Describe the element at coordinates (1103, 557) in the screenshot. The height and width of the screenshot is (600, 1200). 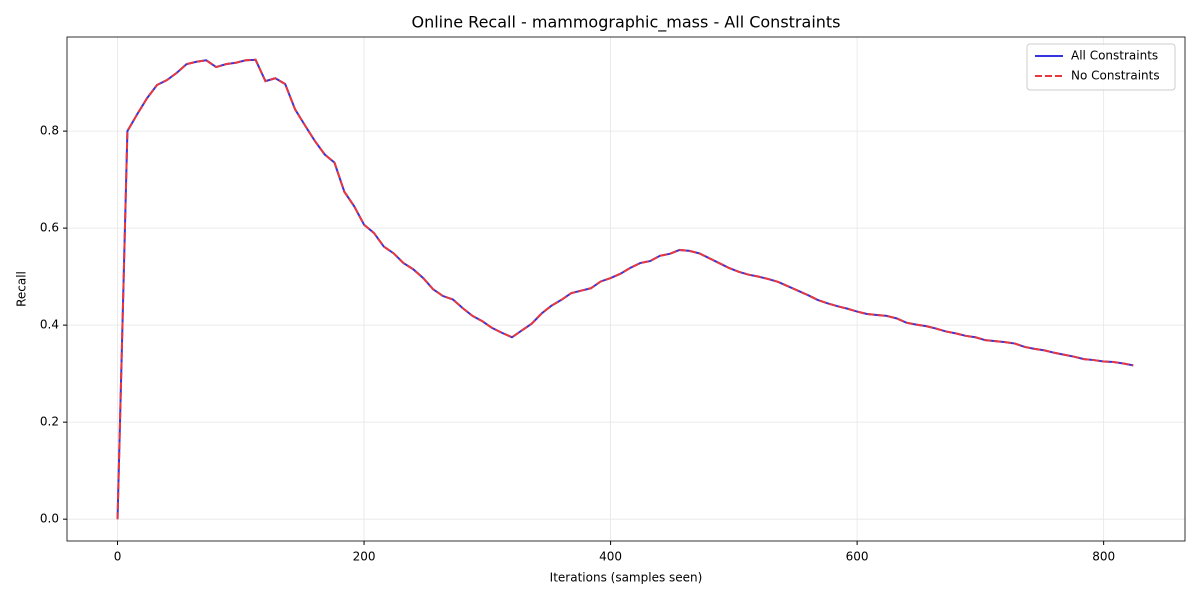
I see `x-tick-label: 800` at that location.